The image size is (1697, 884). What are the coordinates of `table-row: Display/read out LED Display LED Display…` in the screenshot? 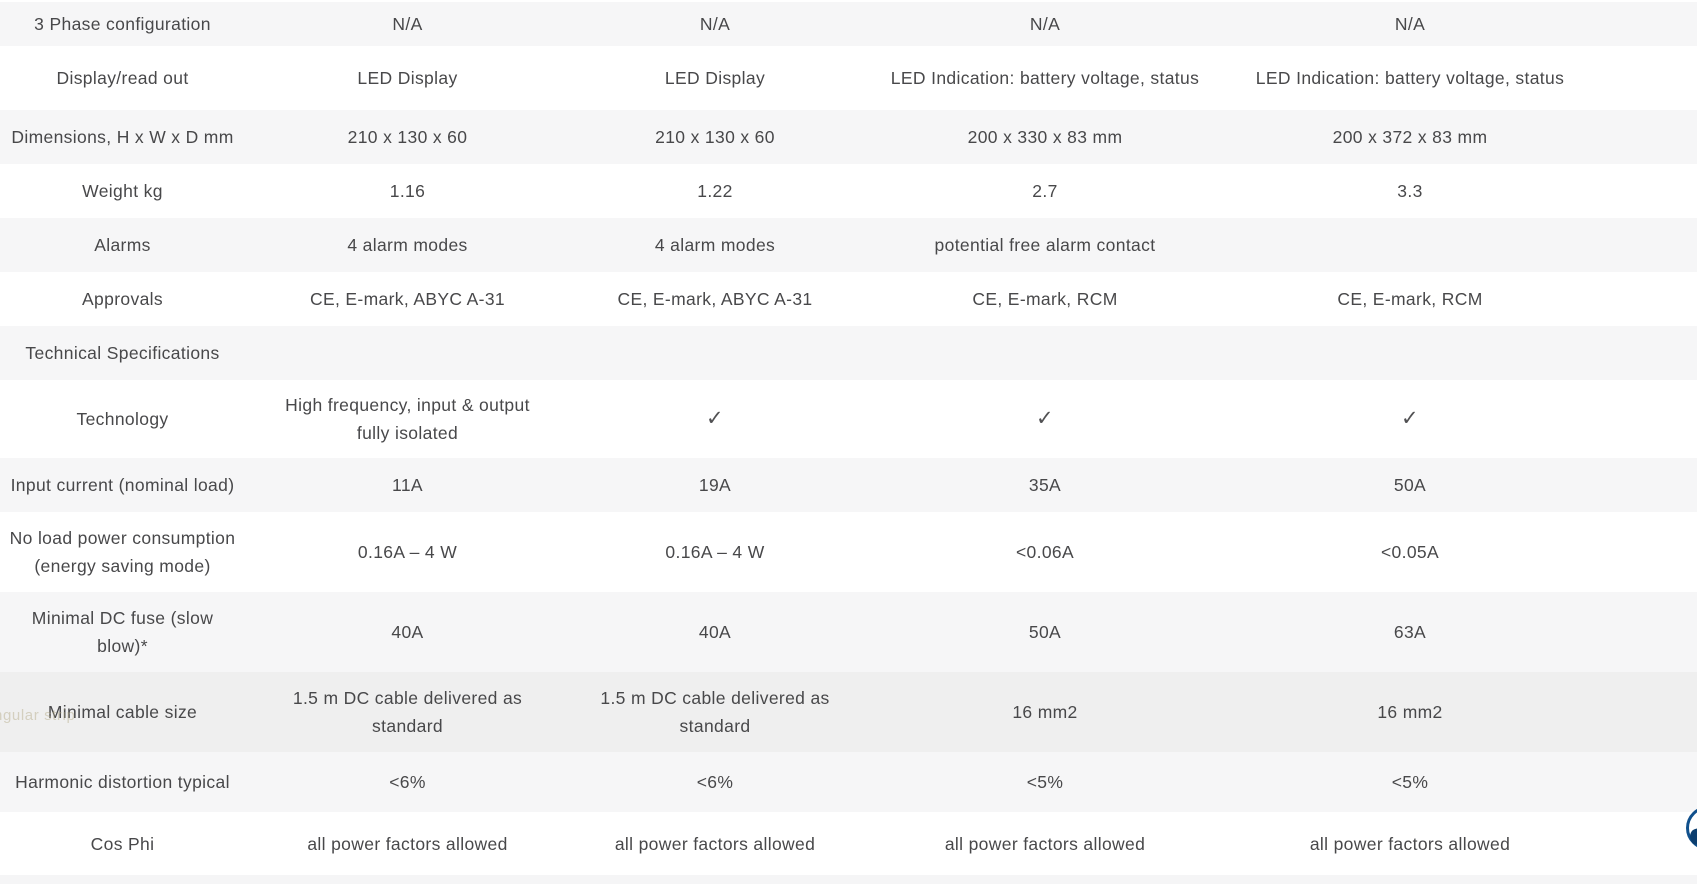 It's located at (848, 78).